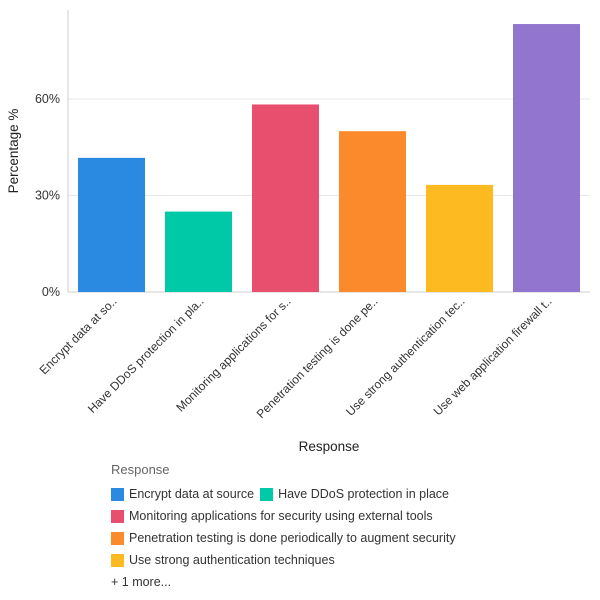 The height and width of the screenshot is (600, 600). Describe the element at coordinates (364, 494) in the screenshot. I see `legend-label: Have DDoS protection in place` at that location.